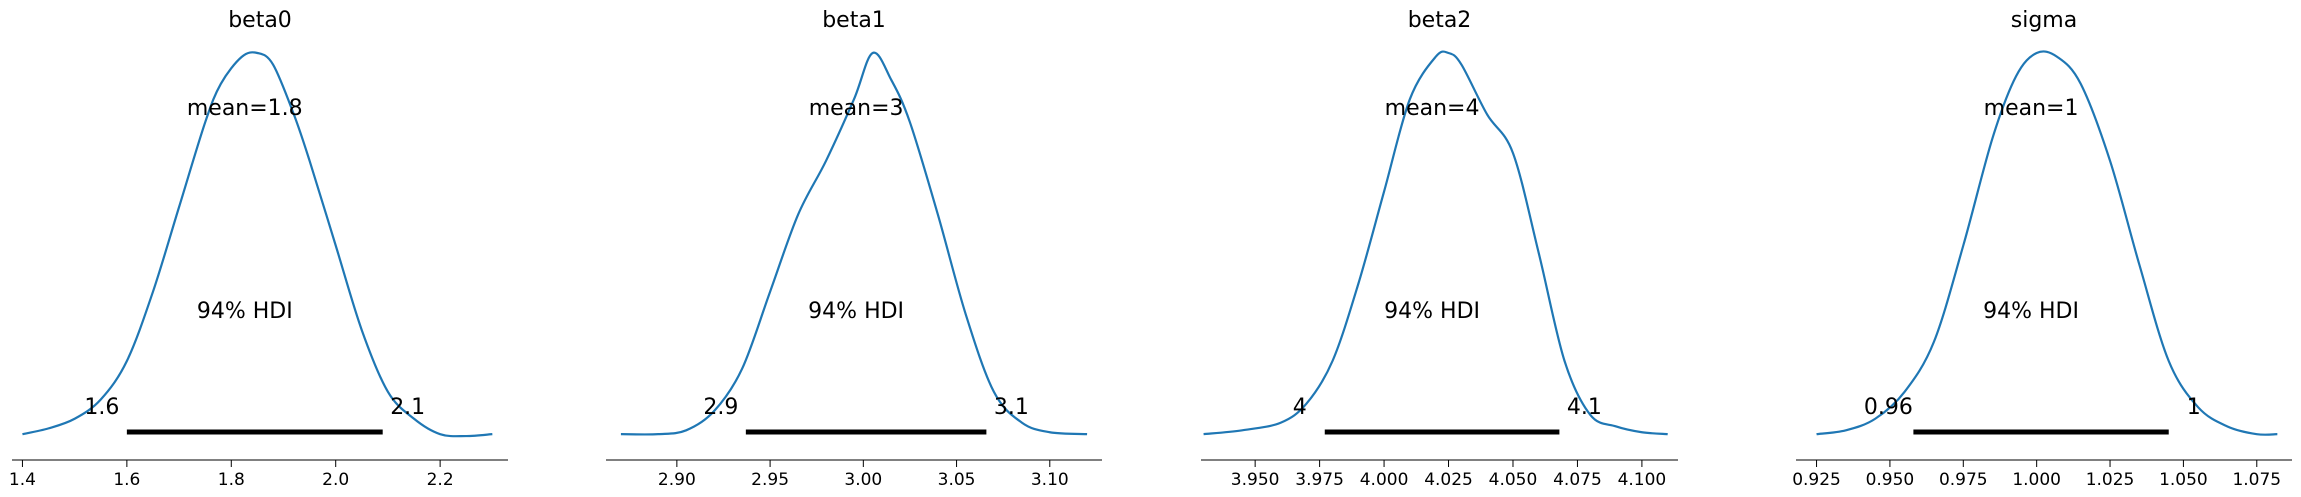  What do you see at coordinates (1642, 480) in the screenshot?
I see `x-tick-label: 4.100` at bounding box center [1642, 480].